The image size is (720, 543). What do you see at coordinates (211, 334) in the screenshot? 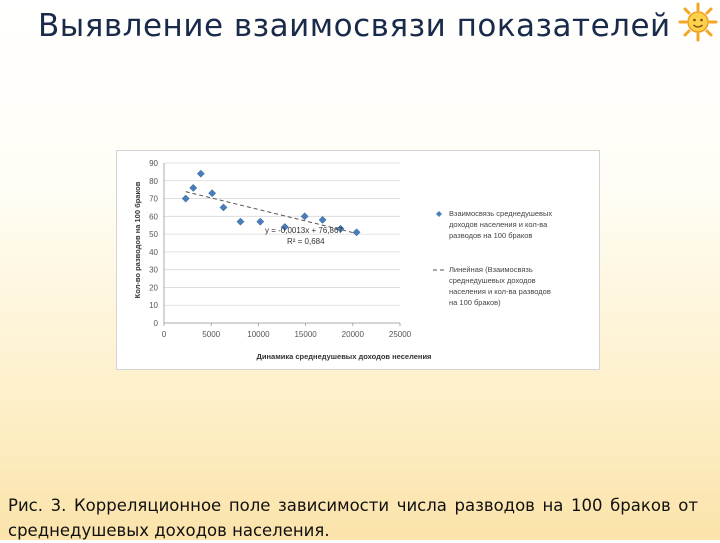
I see `x-tick-label: 5000` at bounding box center [211, 334].